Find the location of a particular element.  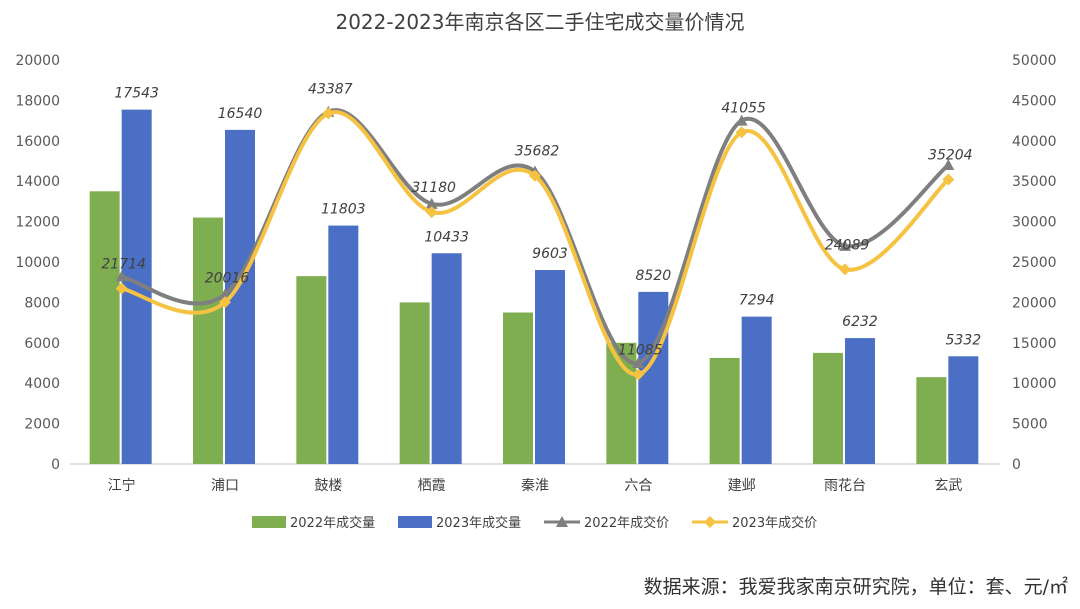

left-tick-label: 4000 is located at coordinates (42, 384).